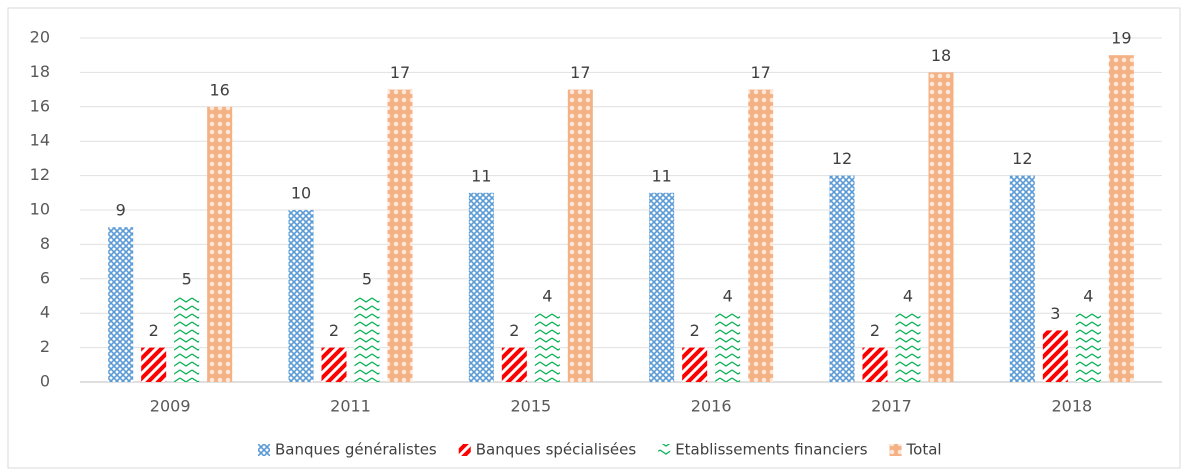  Describe the element at coordinates (45, 381) in the screenshot. I see `y-tick-label: 0` at that location.